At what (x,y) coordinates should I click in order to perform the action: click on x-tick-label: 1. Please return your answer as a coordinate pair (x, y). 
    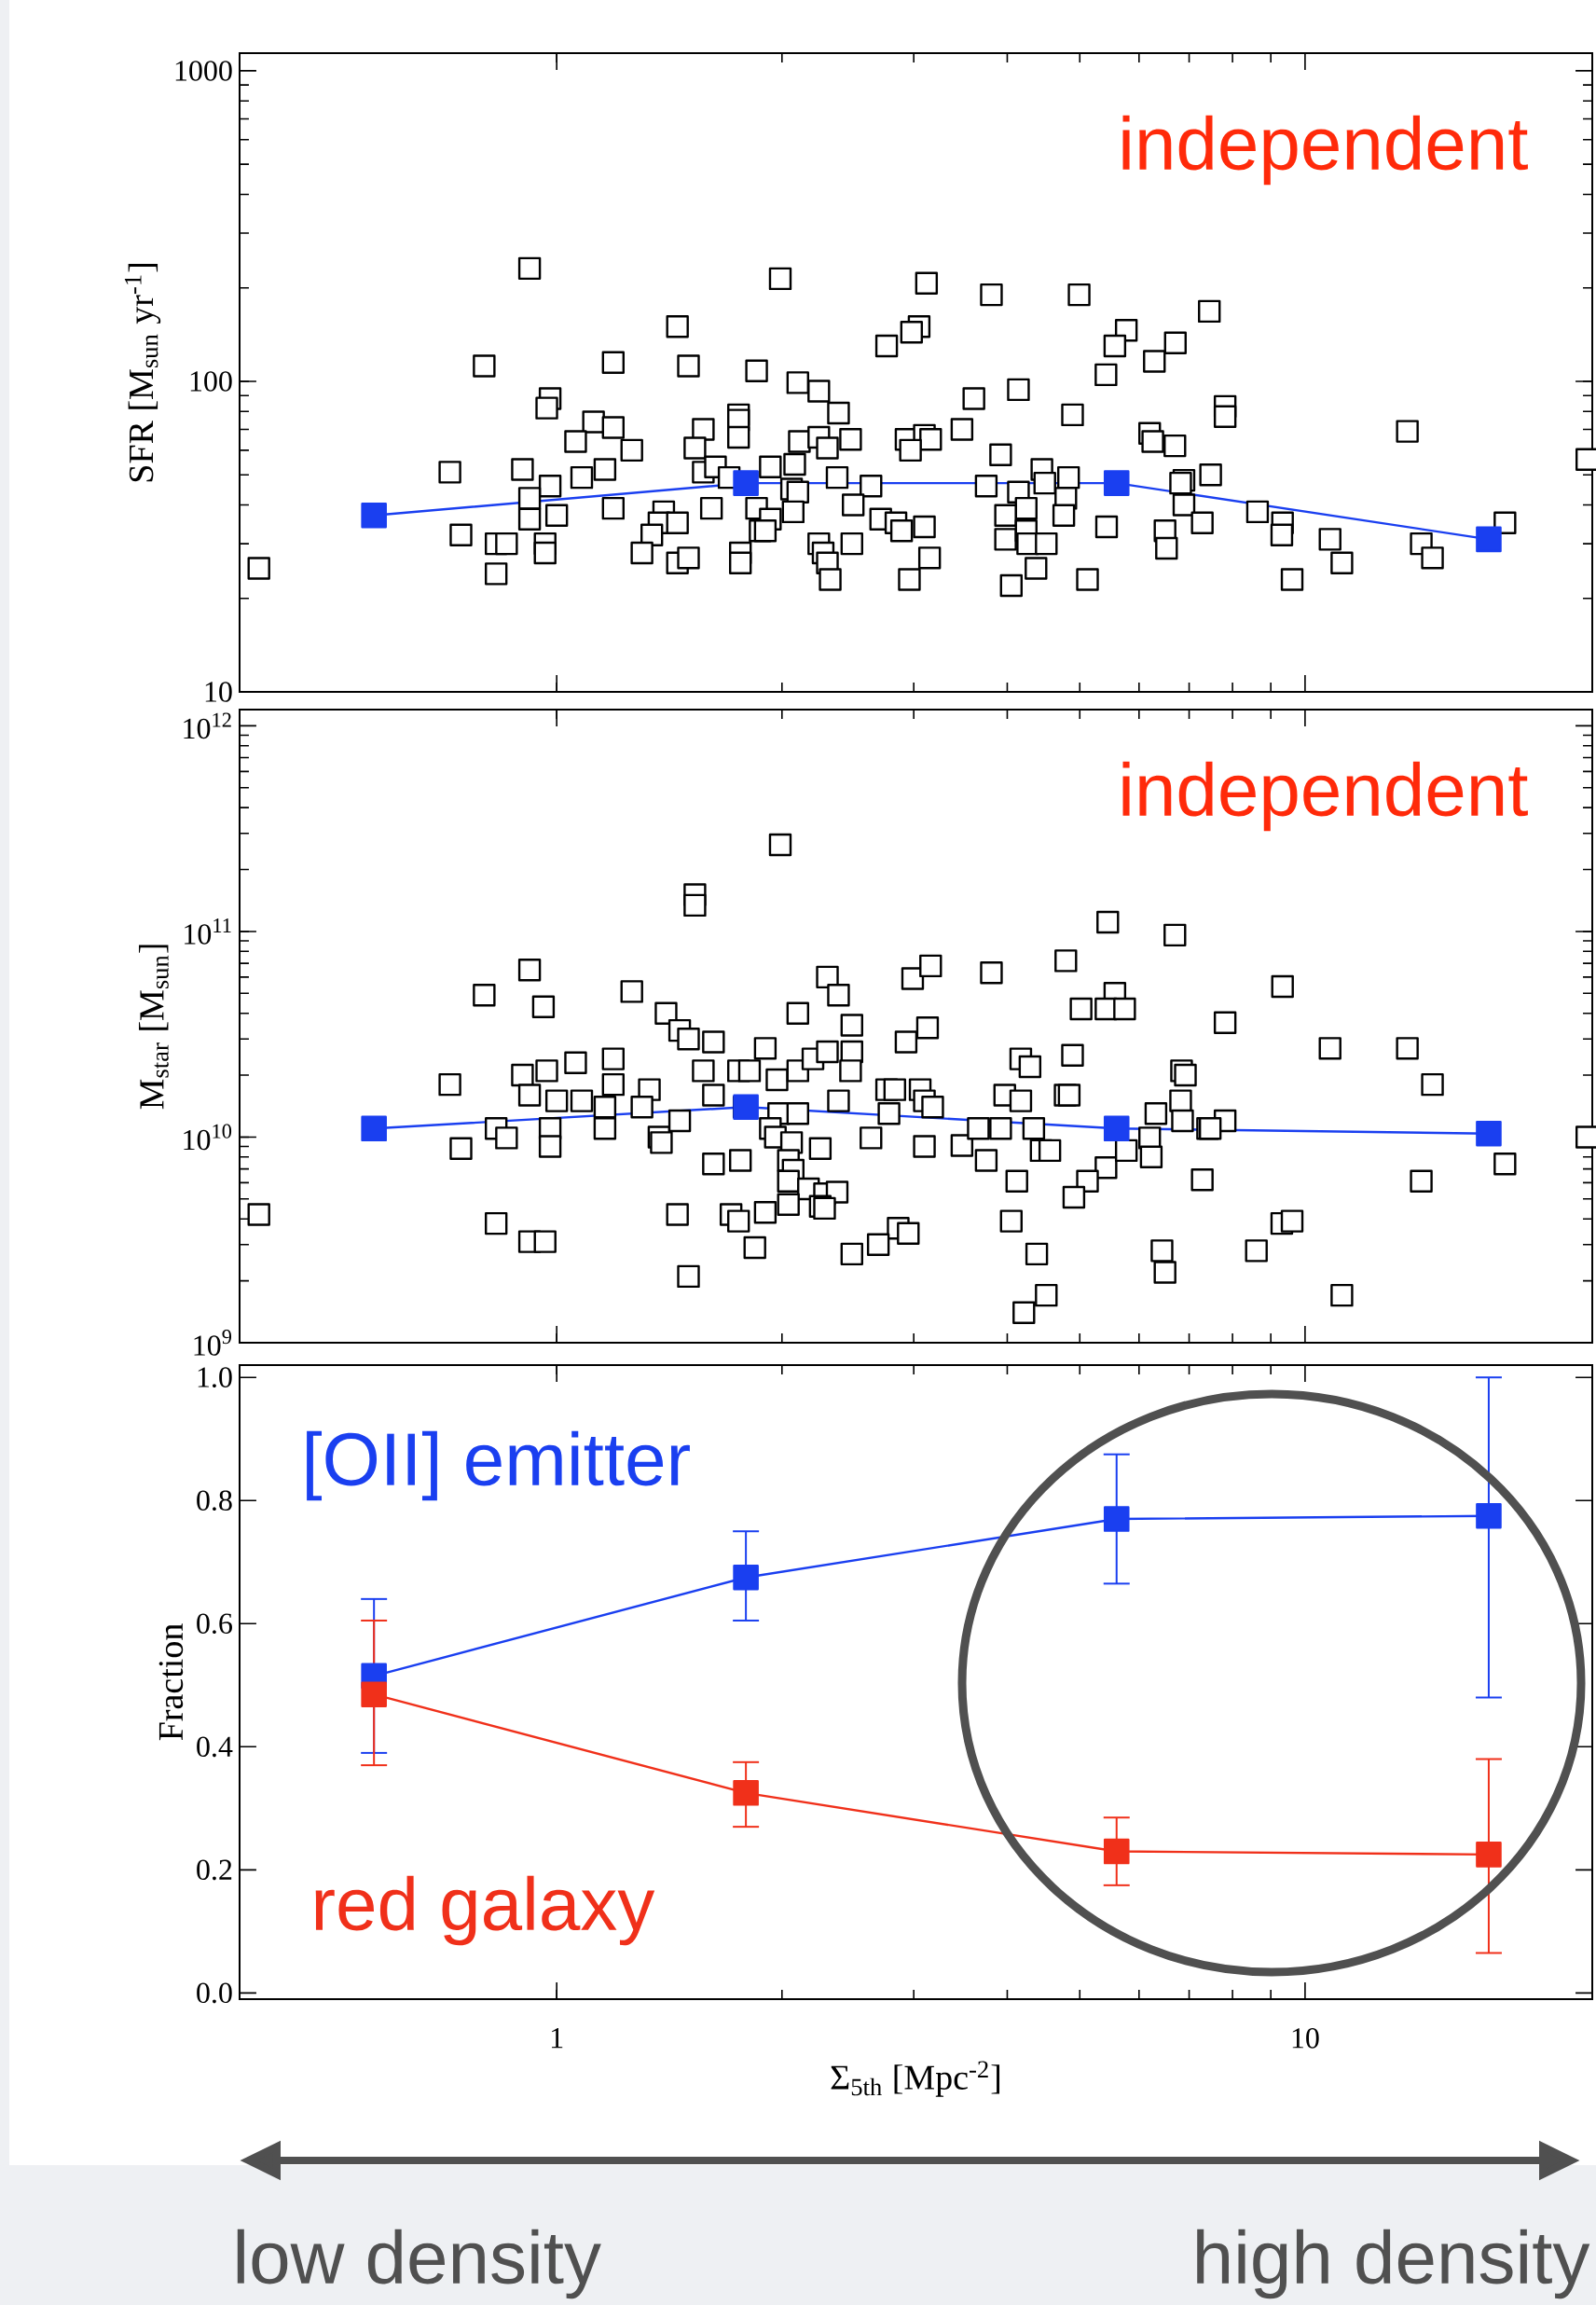
    Looking at the image, I should click on (557, 2038).